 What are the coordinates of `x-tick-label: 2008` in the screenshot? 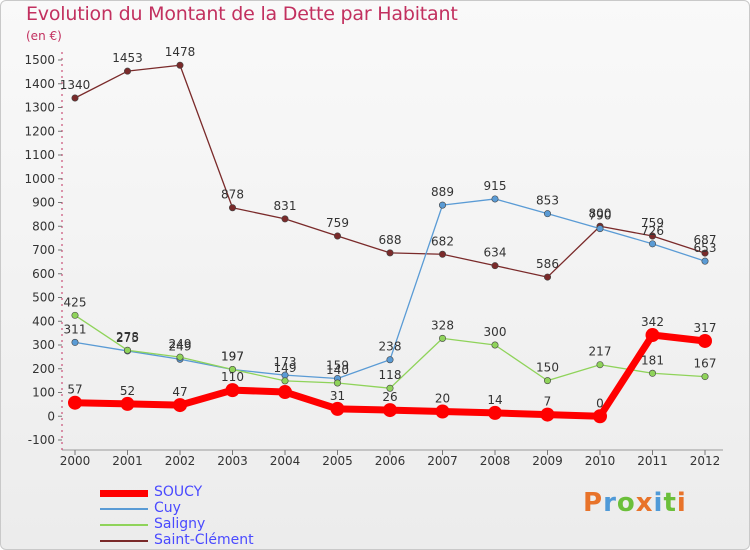 It's located at (495, 461).